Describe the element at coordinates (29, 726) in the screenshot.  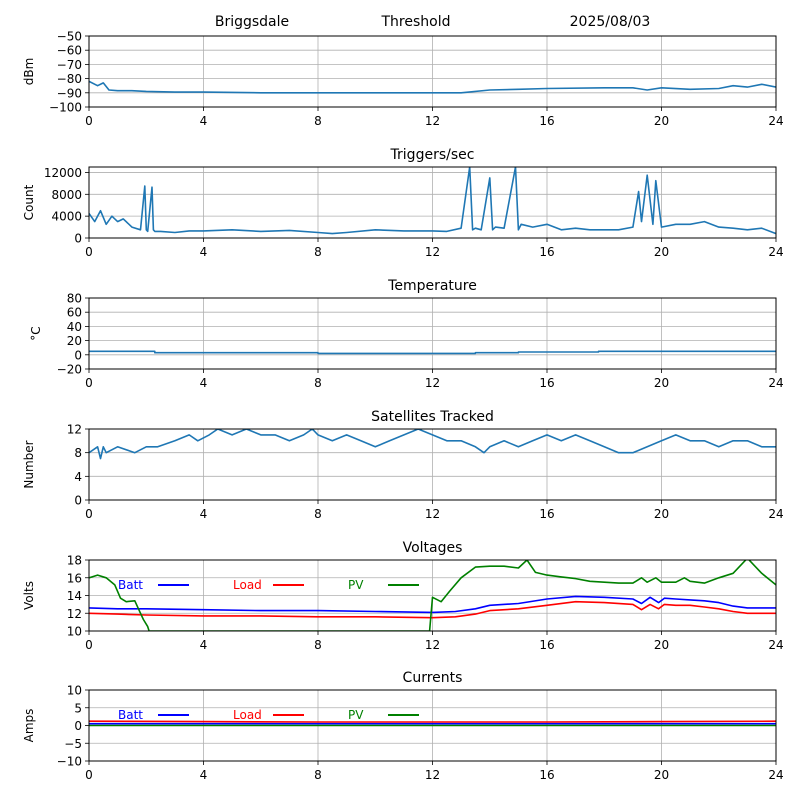
I see `y-axis-label: Amps` at that location.